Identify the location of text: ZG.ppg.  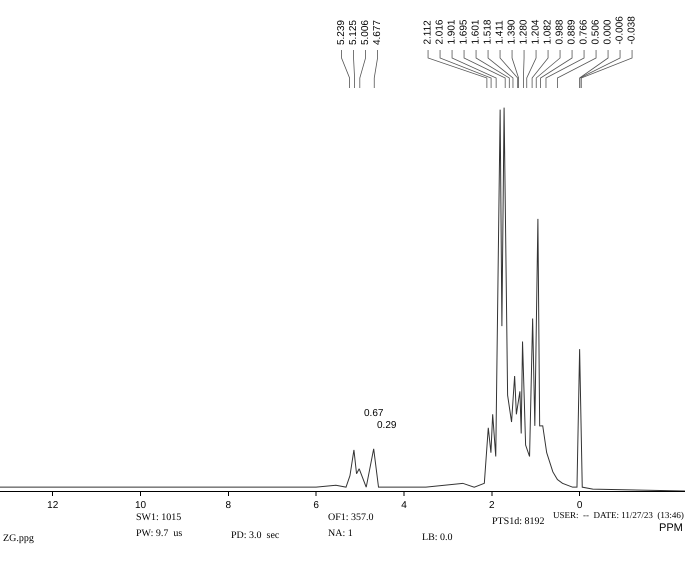
(18, 538).